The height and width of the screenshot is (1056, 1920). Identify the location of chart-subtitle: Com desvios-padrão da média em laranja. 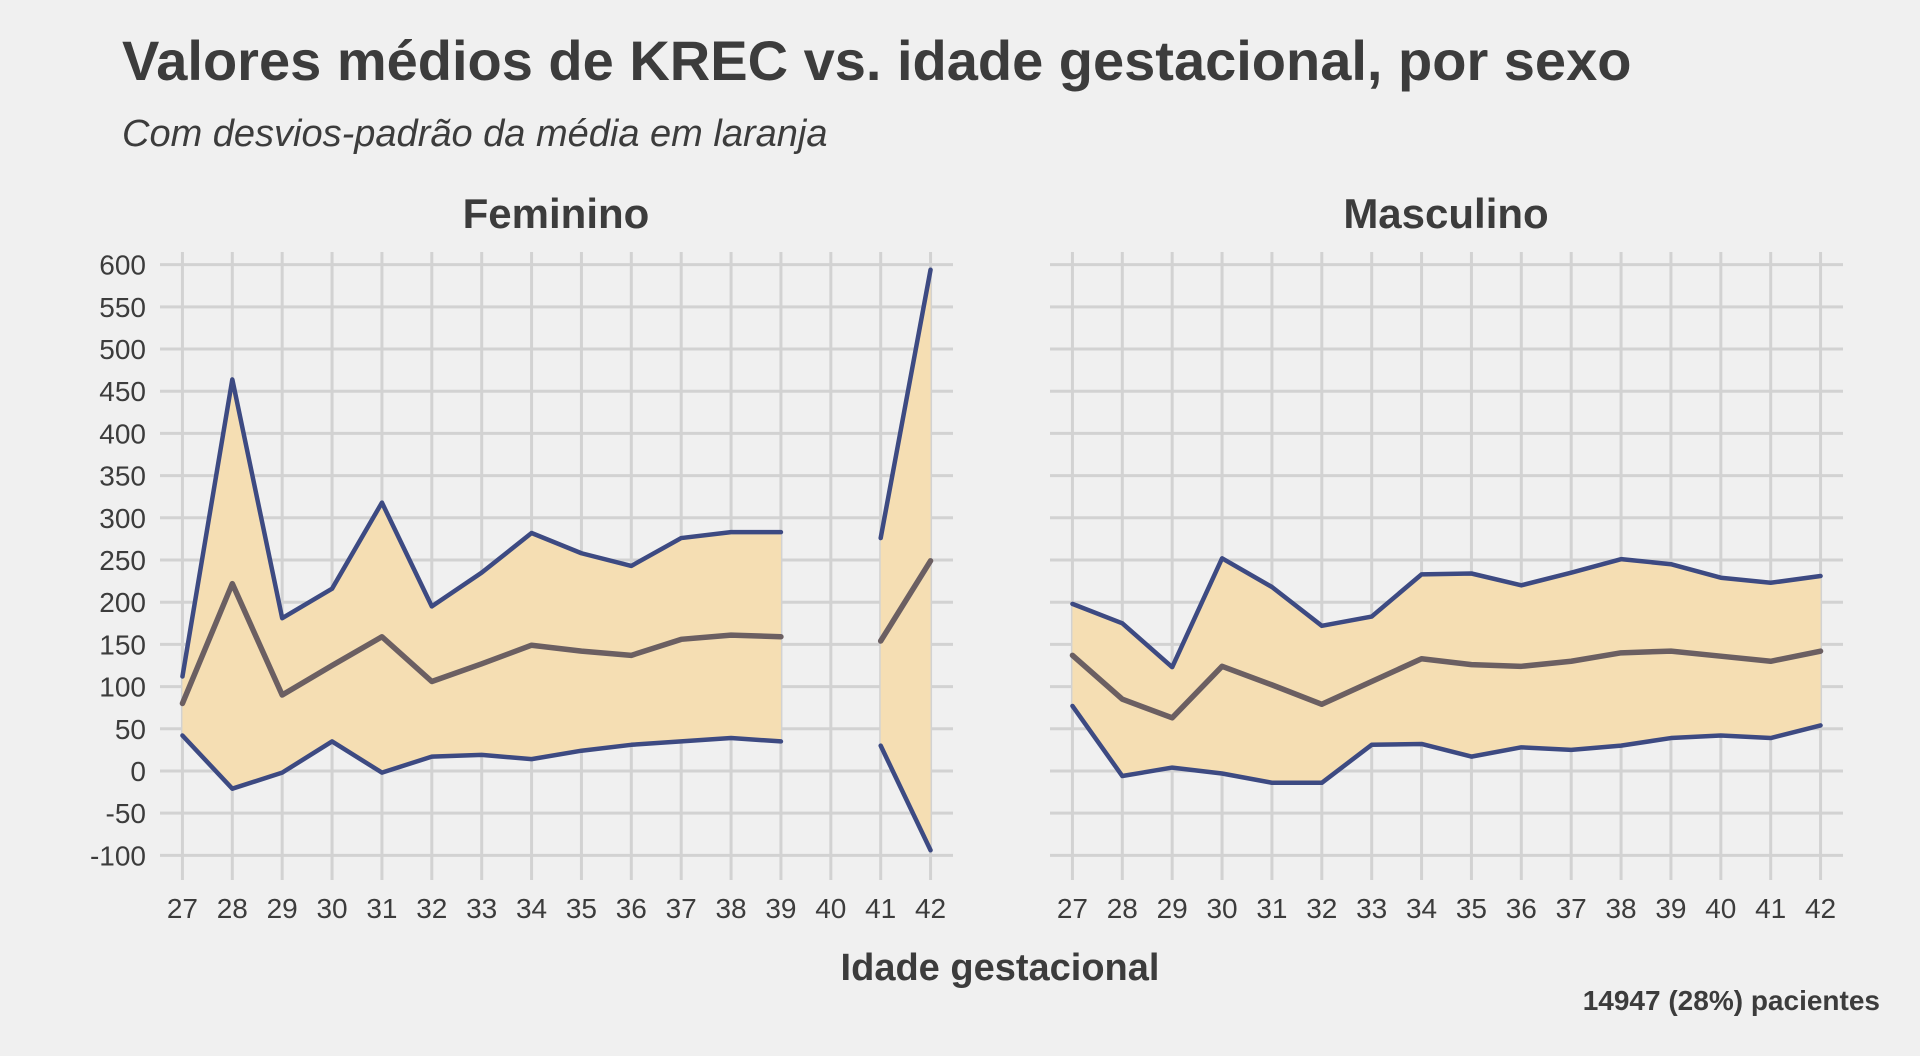
(474, 134).